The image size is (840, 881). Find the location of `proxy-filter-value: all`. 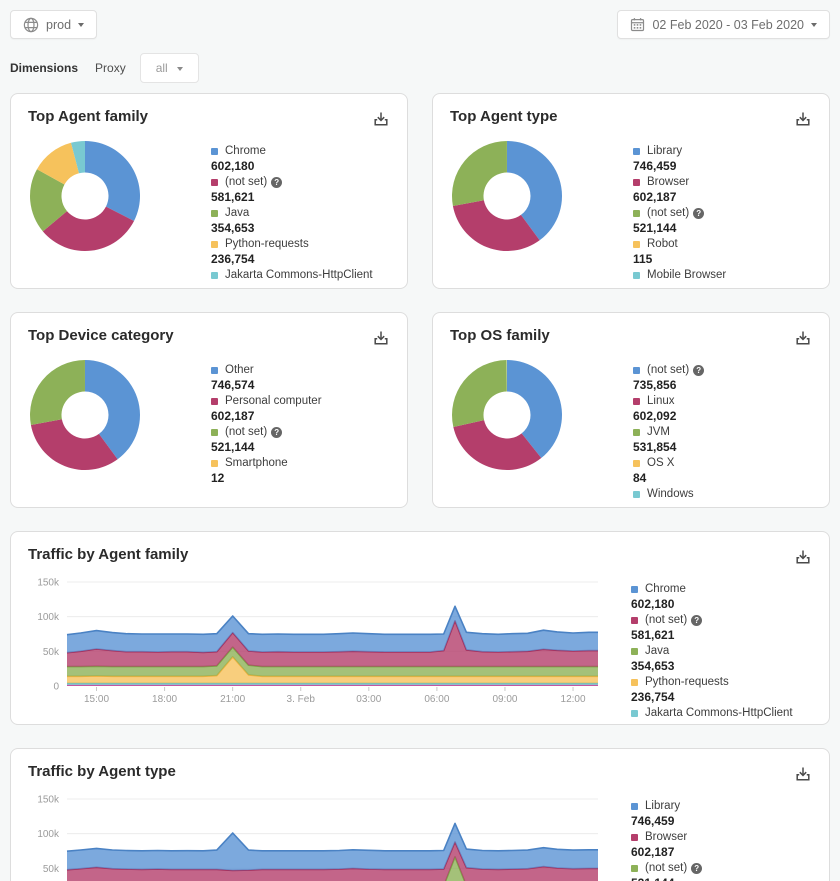

proxy-filter-value: all is located at coordinates (161, 68).